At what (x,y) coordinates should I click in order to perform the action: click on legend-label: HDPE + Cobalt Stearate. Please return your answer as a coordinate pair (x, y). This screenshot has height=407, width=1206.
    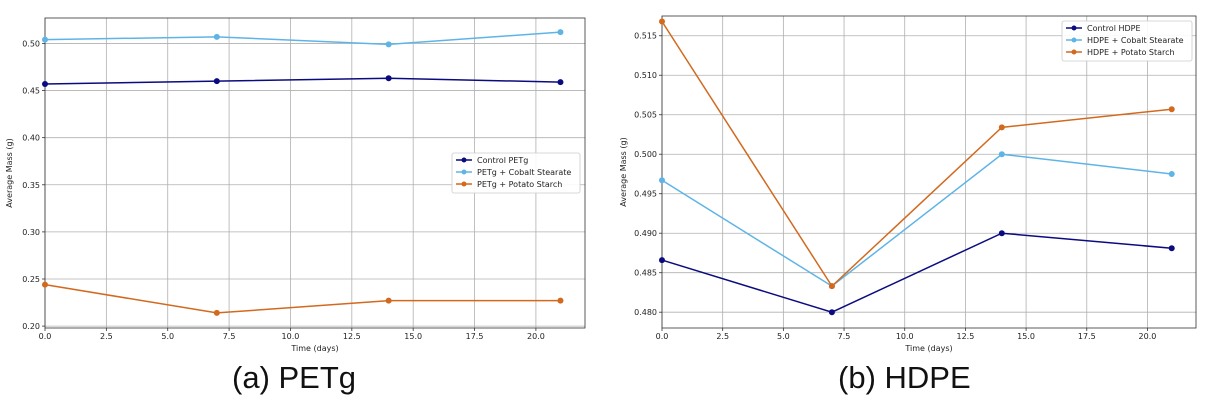
    Looking at the image, I should click on (1135, 40).